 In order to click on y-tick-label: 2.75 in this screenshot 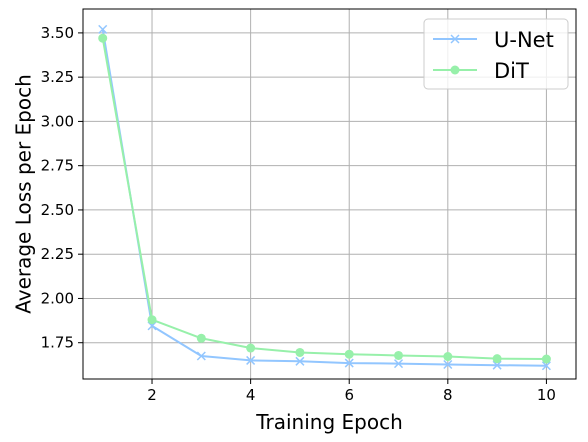, I will do `click(57, 166)`.